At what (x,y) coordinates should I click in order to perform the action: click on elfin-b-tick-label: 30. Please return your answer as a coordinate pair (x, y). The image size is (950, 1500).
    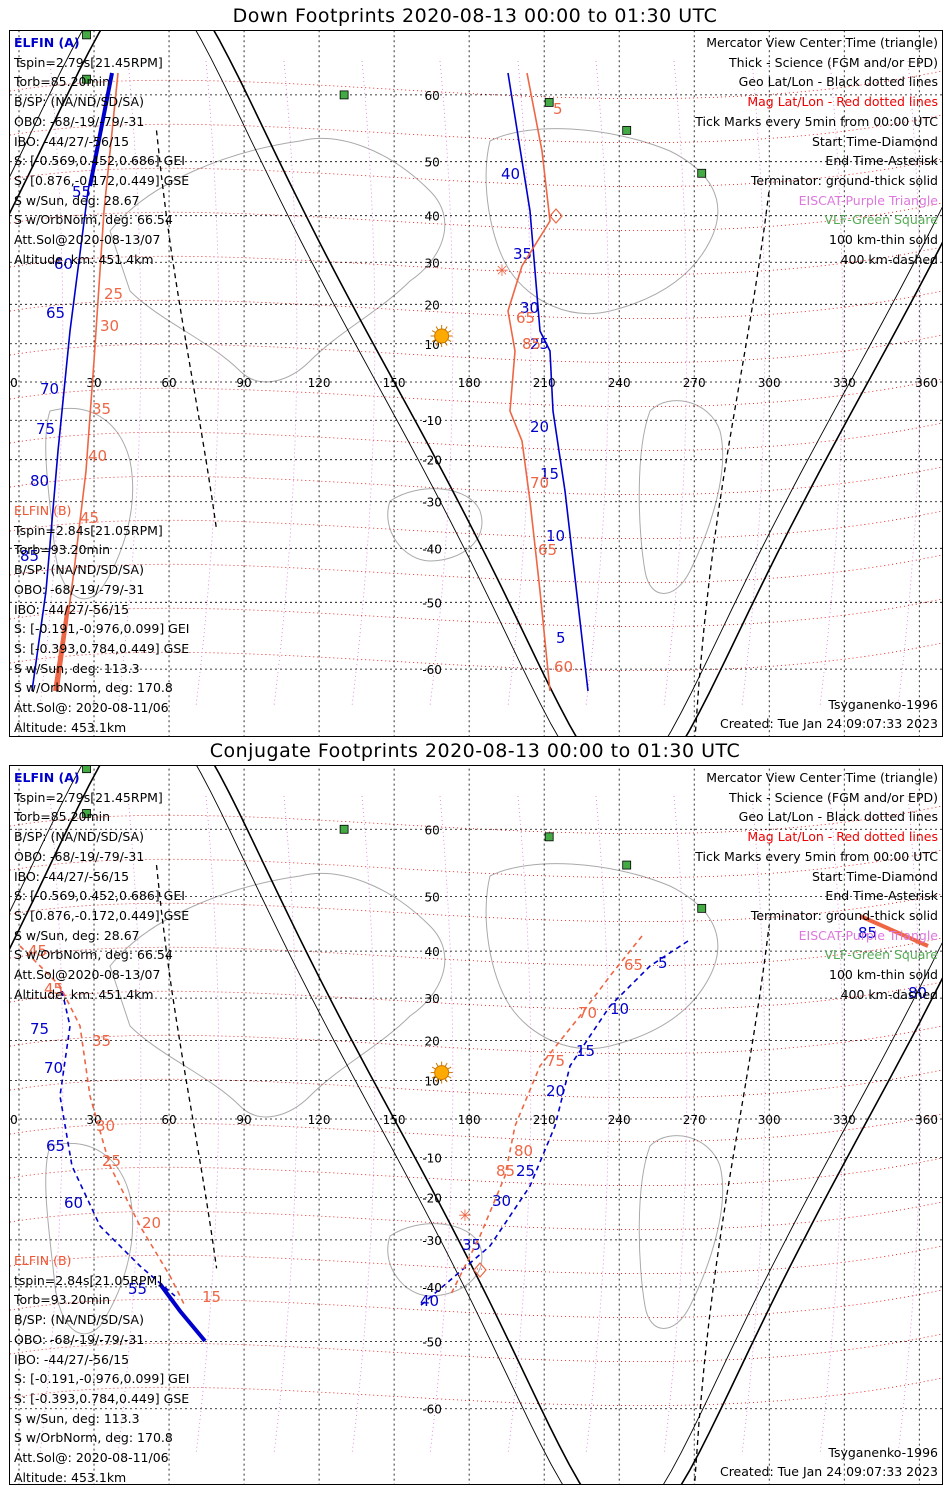
    Looking at the image, I should click on (109, 326).